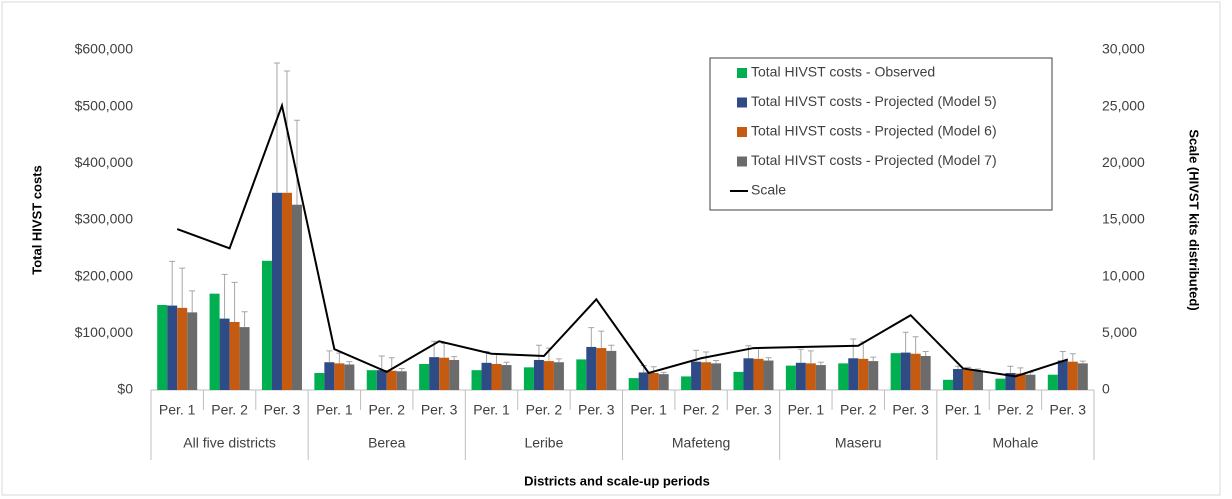 The height and width of the screenshot is (499, 1232). What do you see at coordinates (104, 332) in the screenshot?
I see `y-tick-label: $100,000` at bounding box center [104, 332].